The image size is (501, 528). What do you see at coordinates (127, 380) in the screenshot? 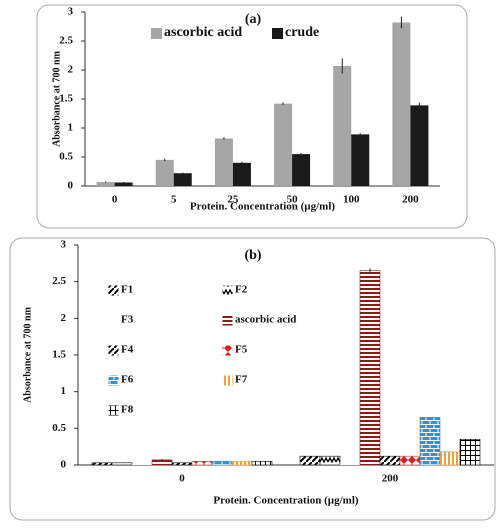
I see `legend-label: F6` at bounding box center [127, 380].